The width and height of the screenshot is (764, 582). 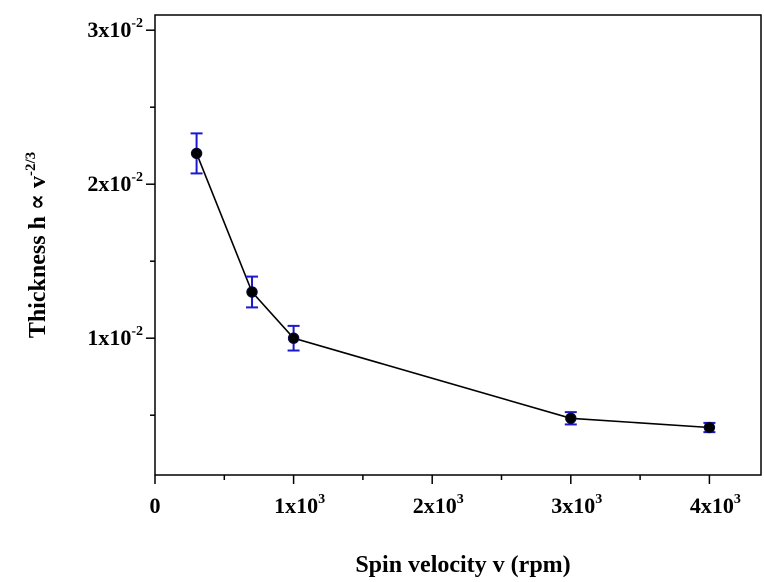 I want to click on y-tick-label: 2x10⁻², so click(x=115, y=183).